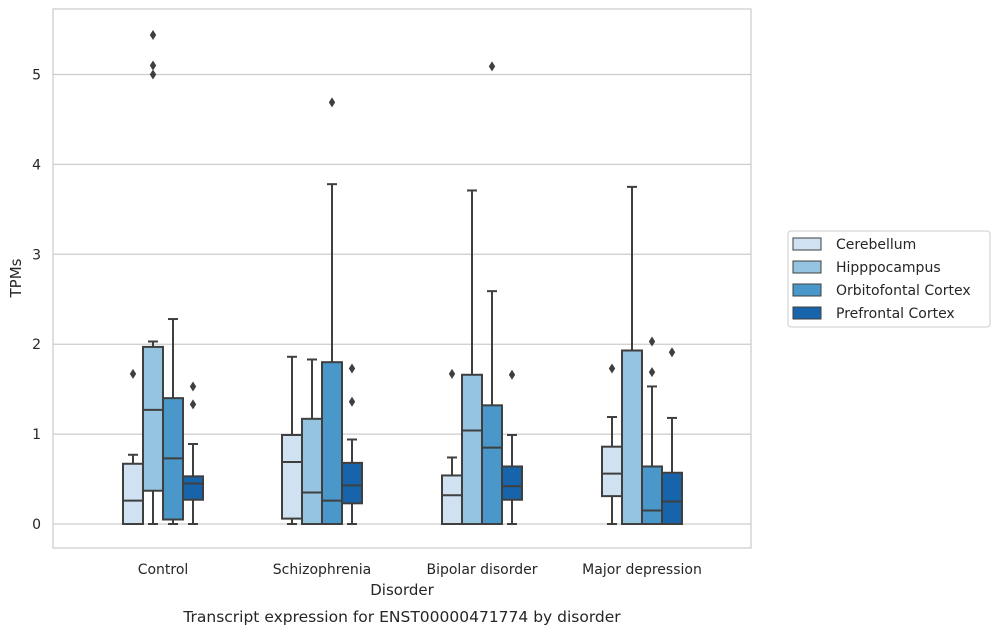  I want to click on y-tick-labels: 0 1 2 3 4 5, so click(36, 301).